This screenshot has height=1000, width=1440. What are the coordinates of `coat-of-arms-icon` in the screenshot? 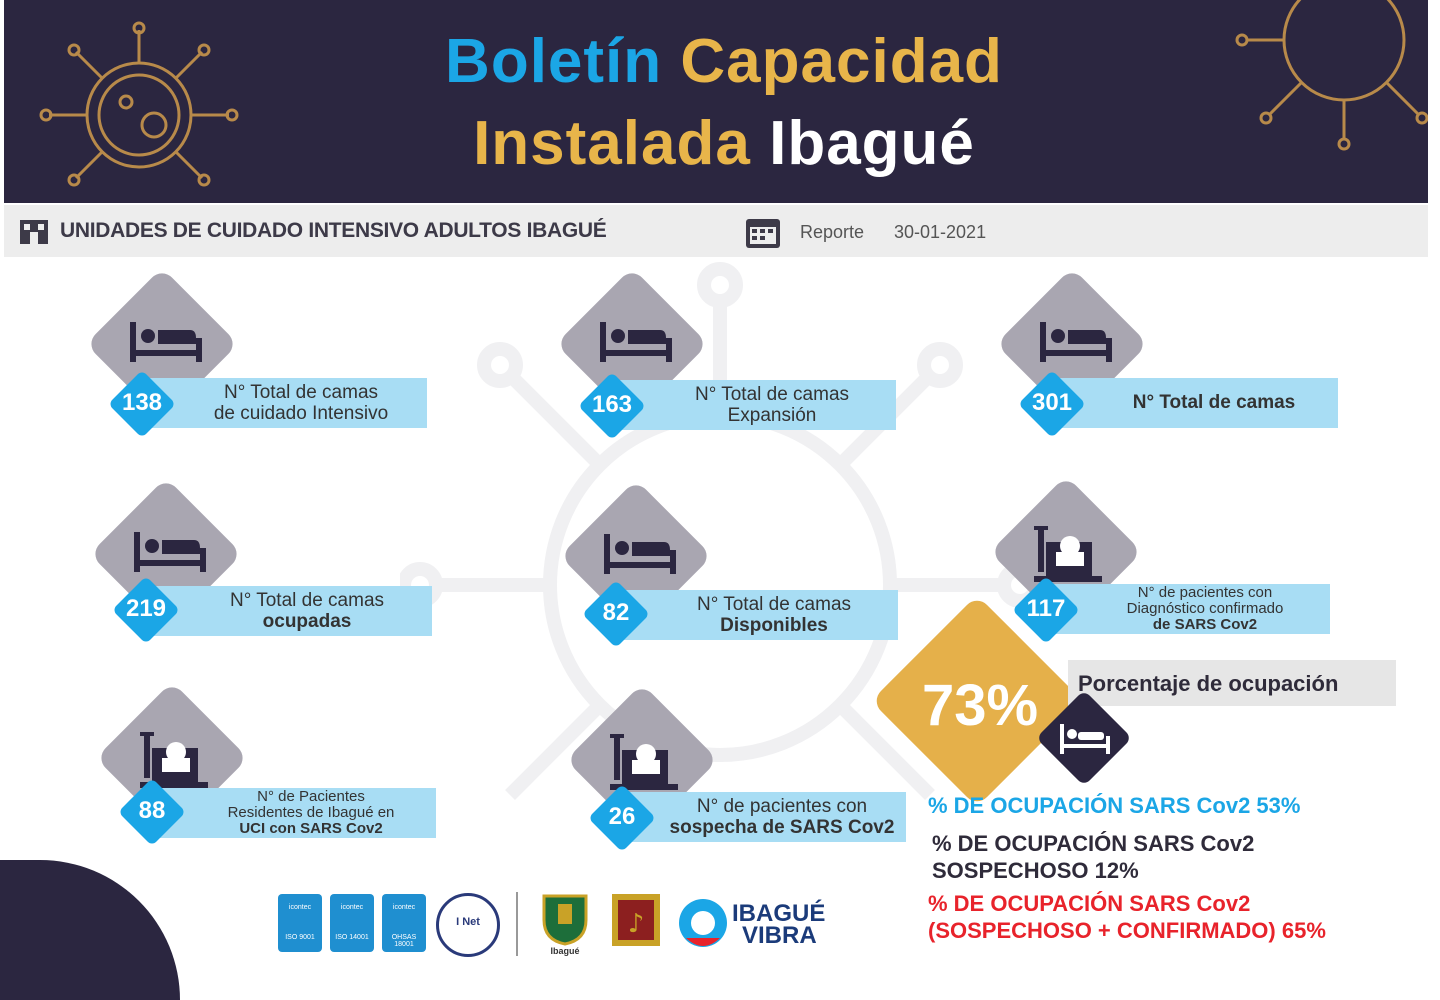 It's located at (565, 920).